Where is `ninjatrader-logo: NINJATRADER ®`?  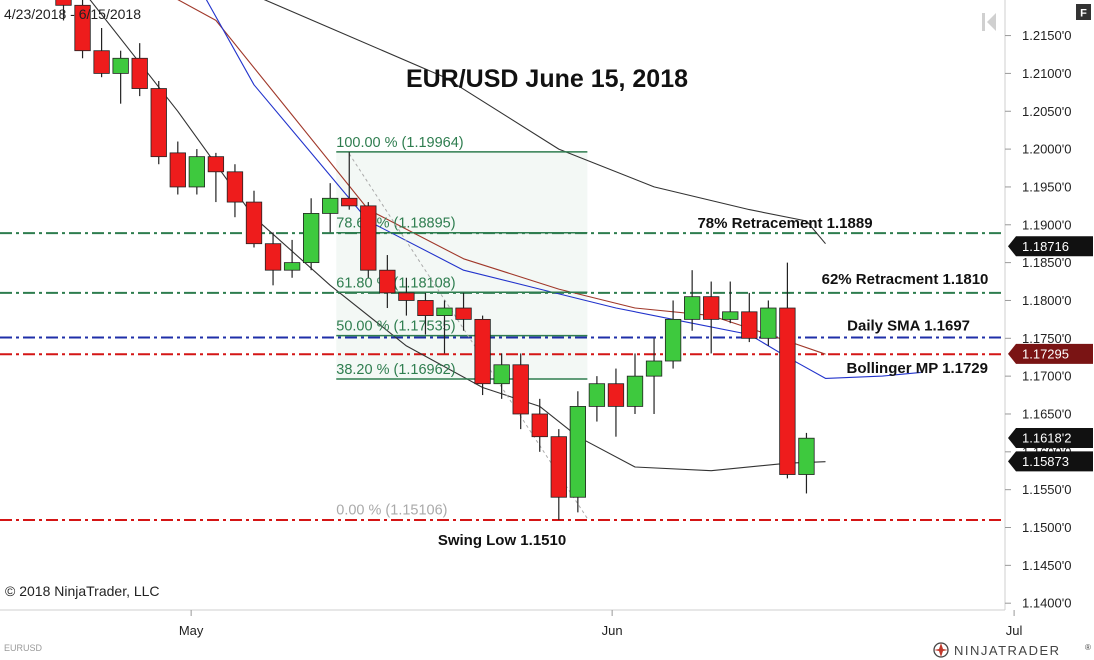 ninjatrader-logo: NINJATRADER ® is located at coordinates (1012, 650).